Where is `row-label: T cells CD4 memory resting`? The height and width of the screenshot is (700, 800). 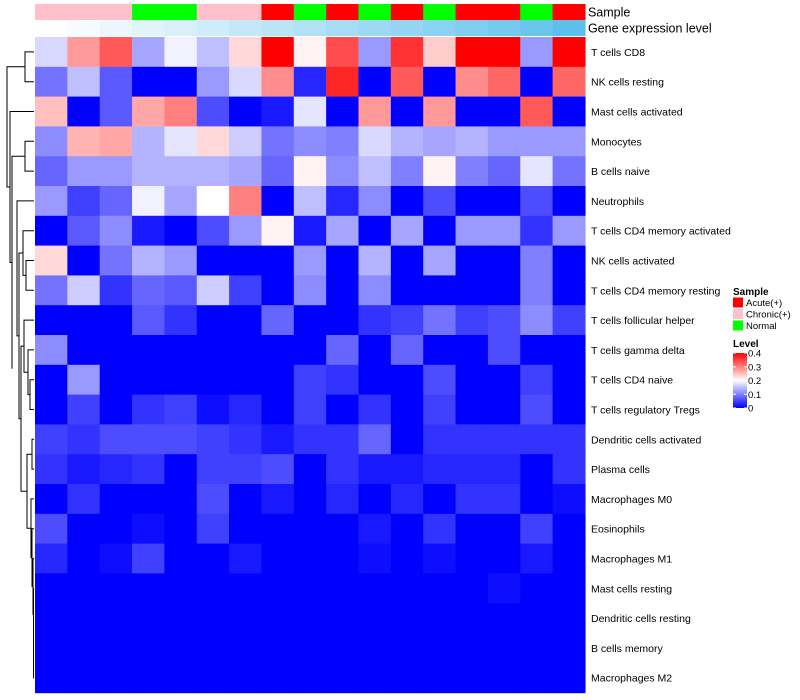 row-label: T cells CD4 memory resting is located at coordinates (655, 291).